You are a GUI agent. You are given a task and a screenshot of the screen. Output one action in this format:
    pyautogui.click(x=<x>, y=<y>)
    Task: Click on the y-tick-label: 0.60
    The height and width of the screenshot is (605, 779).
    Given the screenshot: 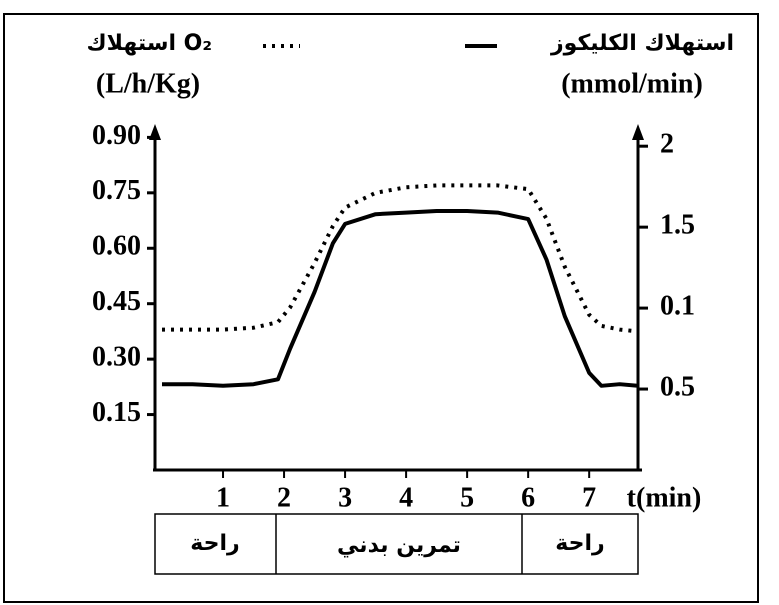 What is the action you would take?
    pyautogui.click(x=116, y=246)
    